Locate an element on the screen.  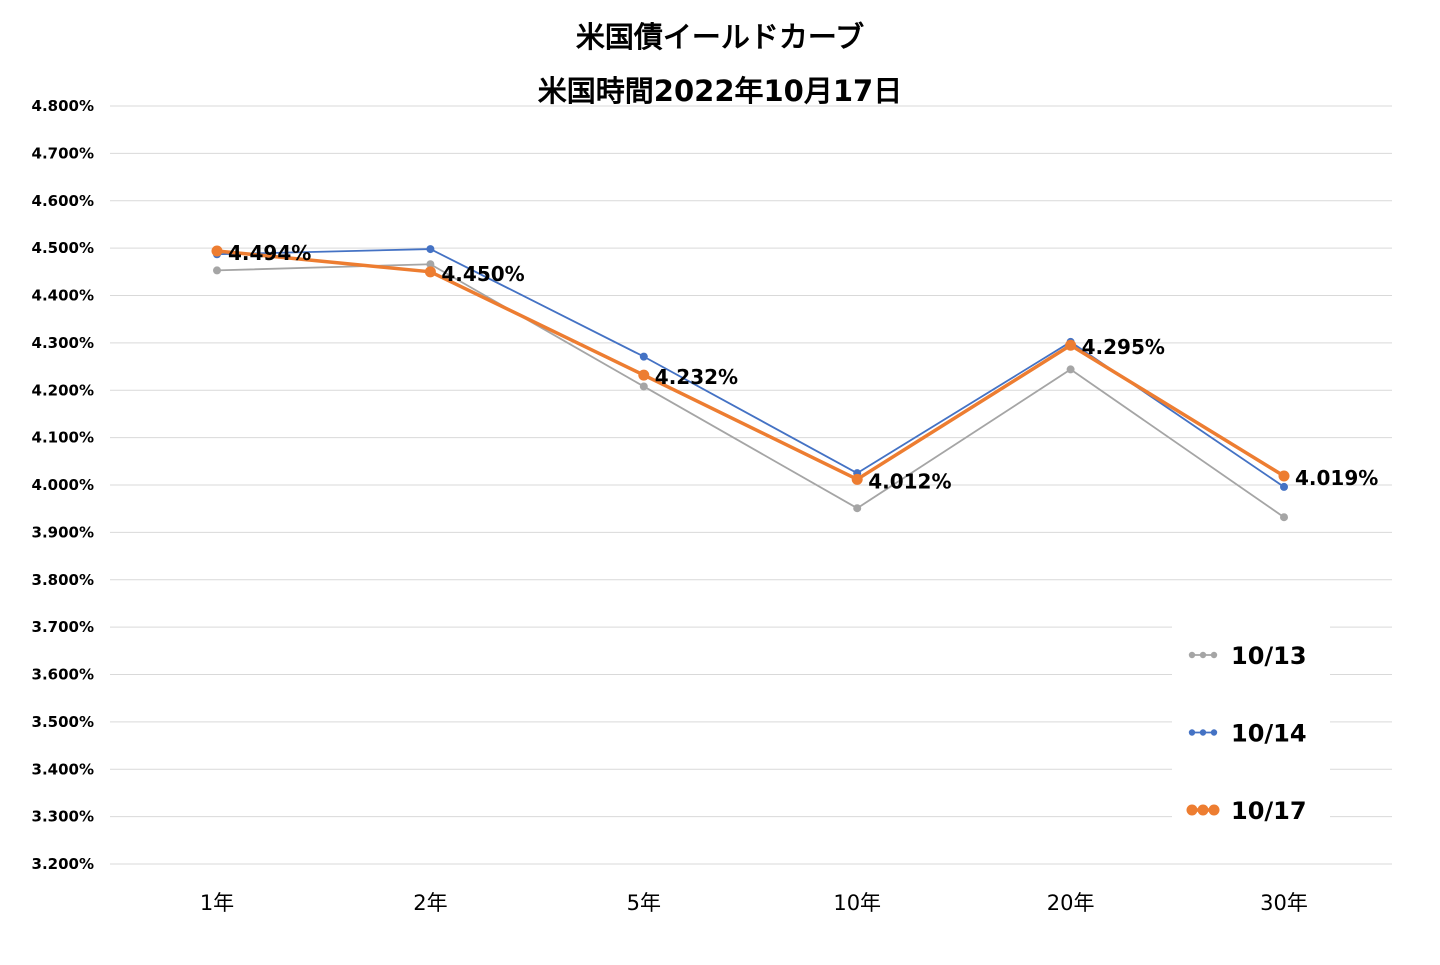
y-tick-label: 3.900% is located at coordinates (63, 532).